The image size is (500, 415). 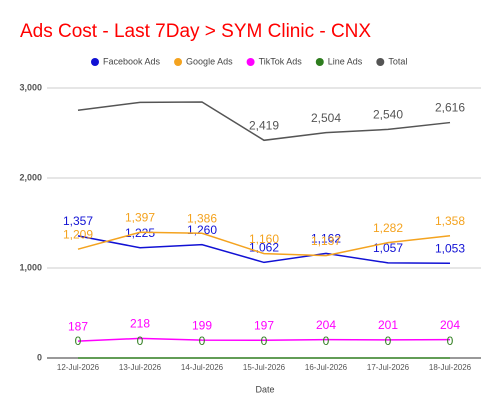 I want to click on x-axis-title: Date, so click(x=264, y=389).